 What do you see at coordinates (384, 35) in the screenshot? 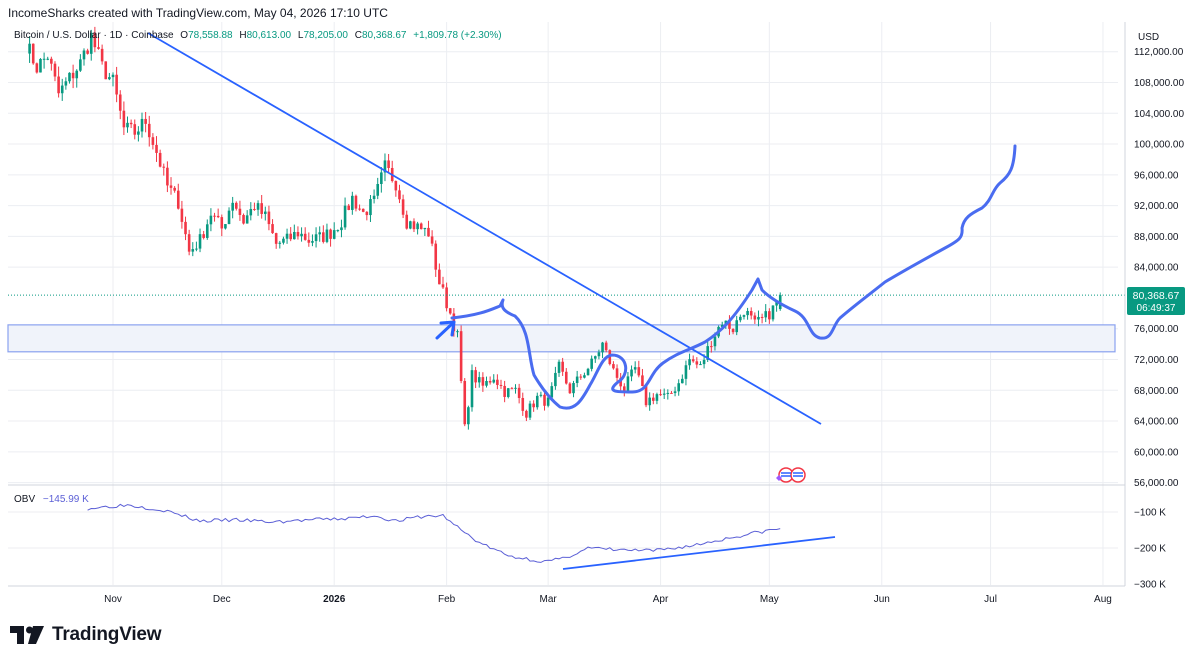
I see `close-value: 80,368.67` at bounding box center [384, 35].